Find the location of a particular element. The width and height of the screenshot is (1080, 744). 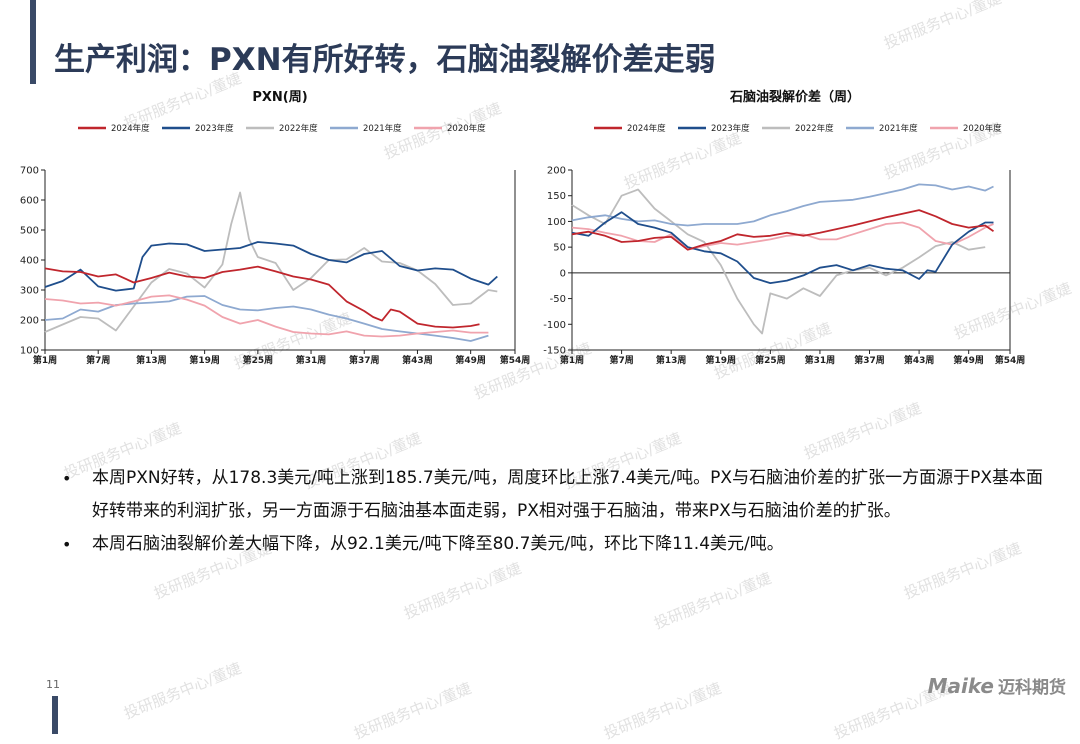

y-tick-label: 600 is located at coordinates (29, 201).